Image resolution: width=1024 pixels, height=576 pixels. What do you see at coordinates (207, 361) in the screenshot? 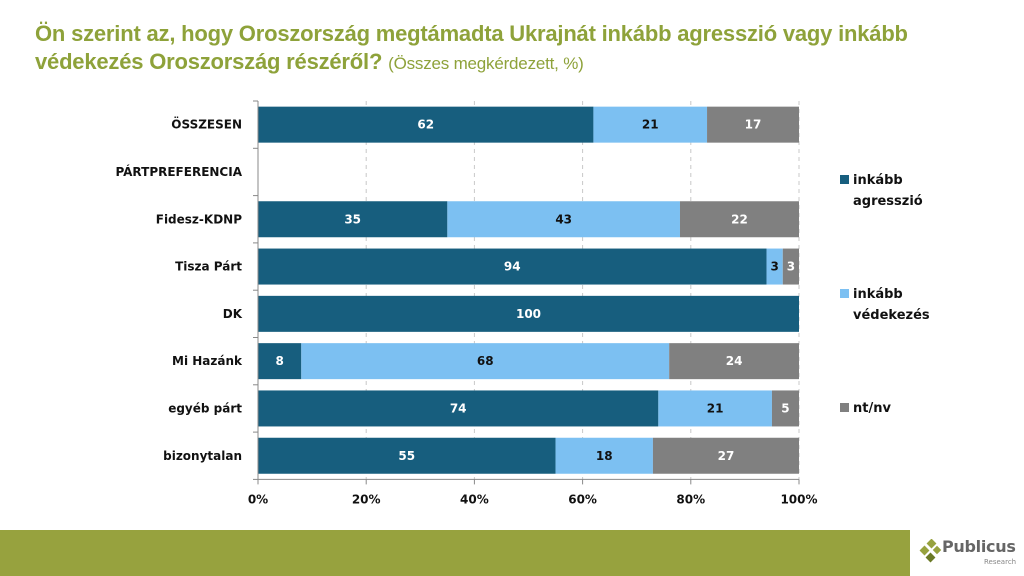
I see `category-label: Mi Hazánk` at bounding box center [207, 361].